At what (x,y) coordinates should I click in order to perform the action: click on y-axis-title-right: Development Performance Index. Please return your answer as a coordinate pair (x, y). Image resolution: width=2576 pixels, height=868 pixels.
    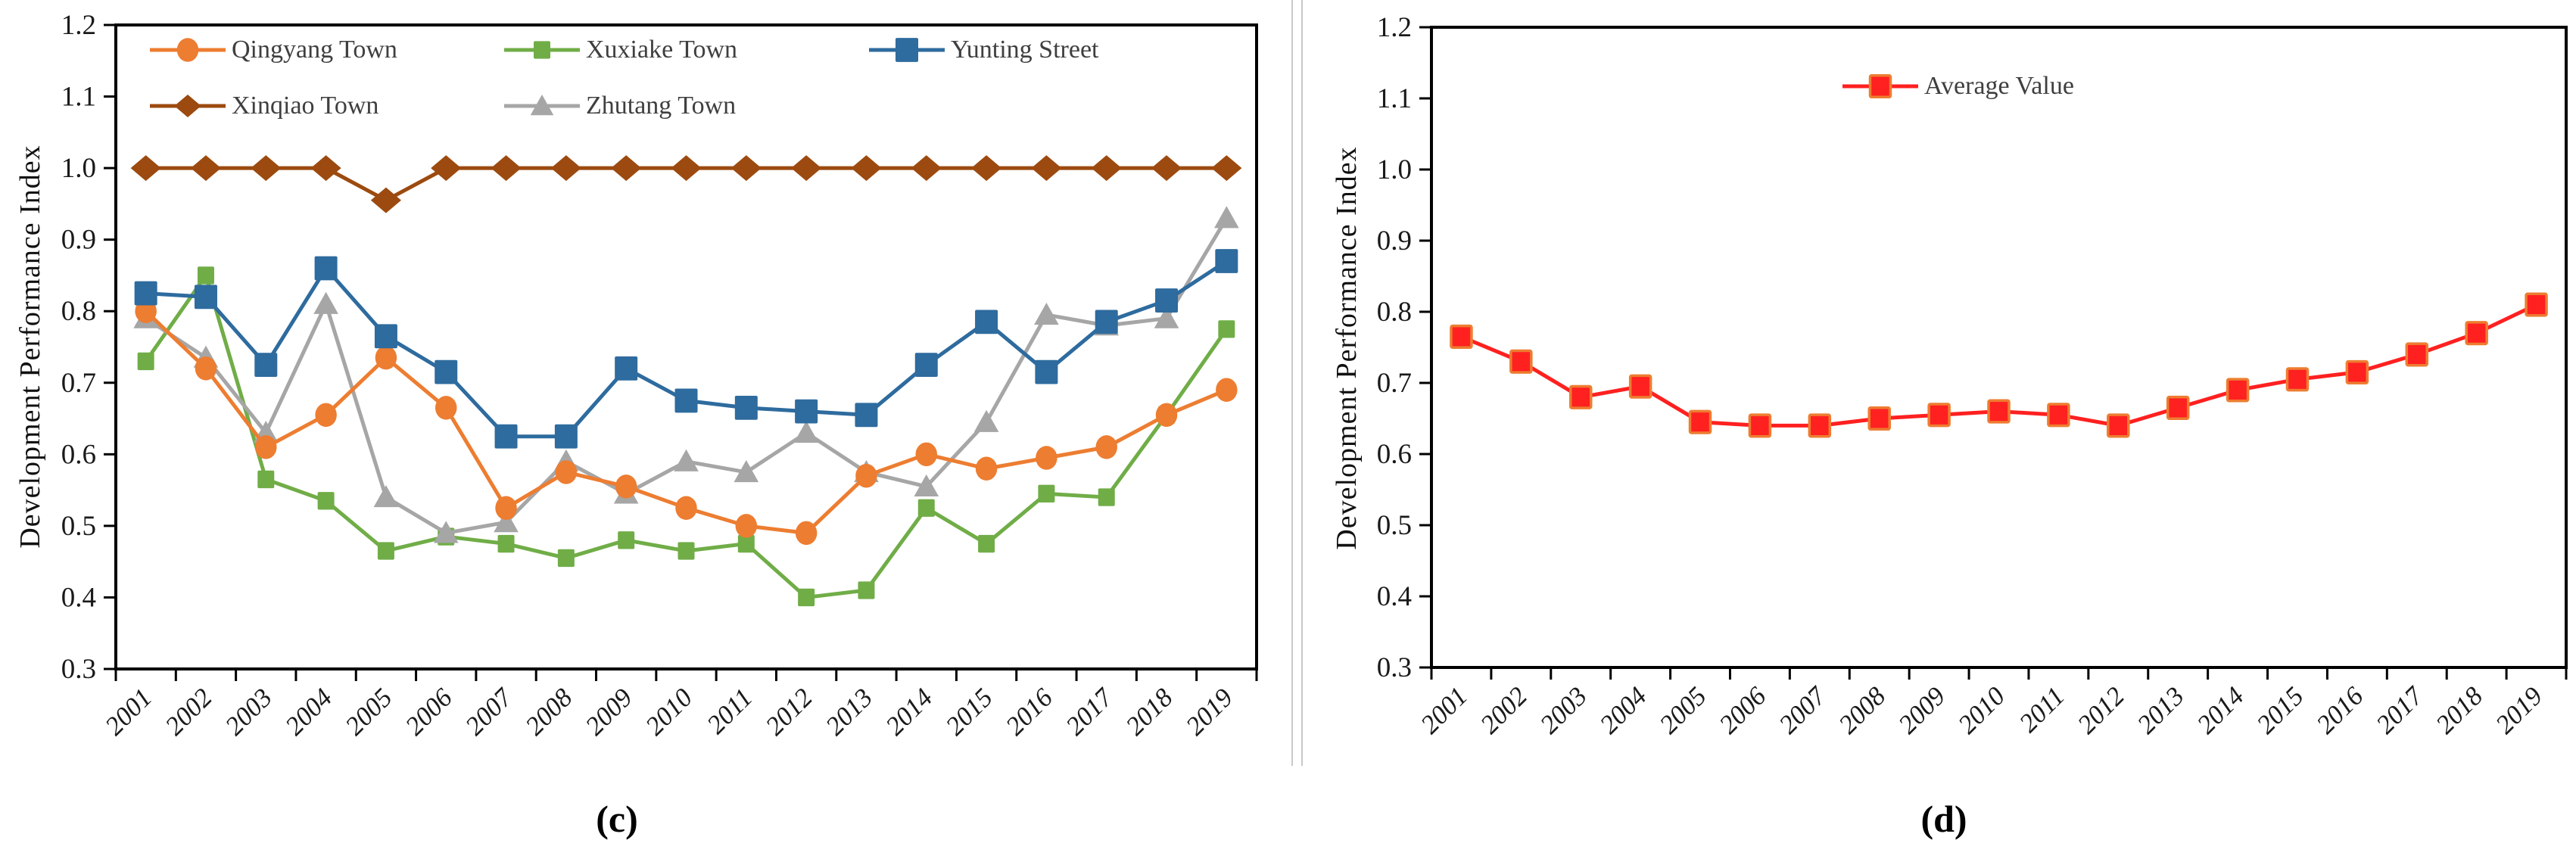
    Looking at the image, I should click on (1347, 348).